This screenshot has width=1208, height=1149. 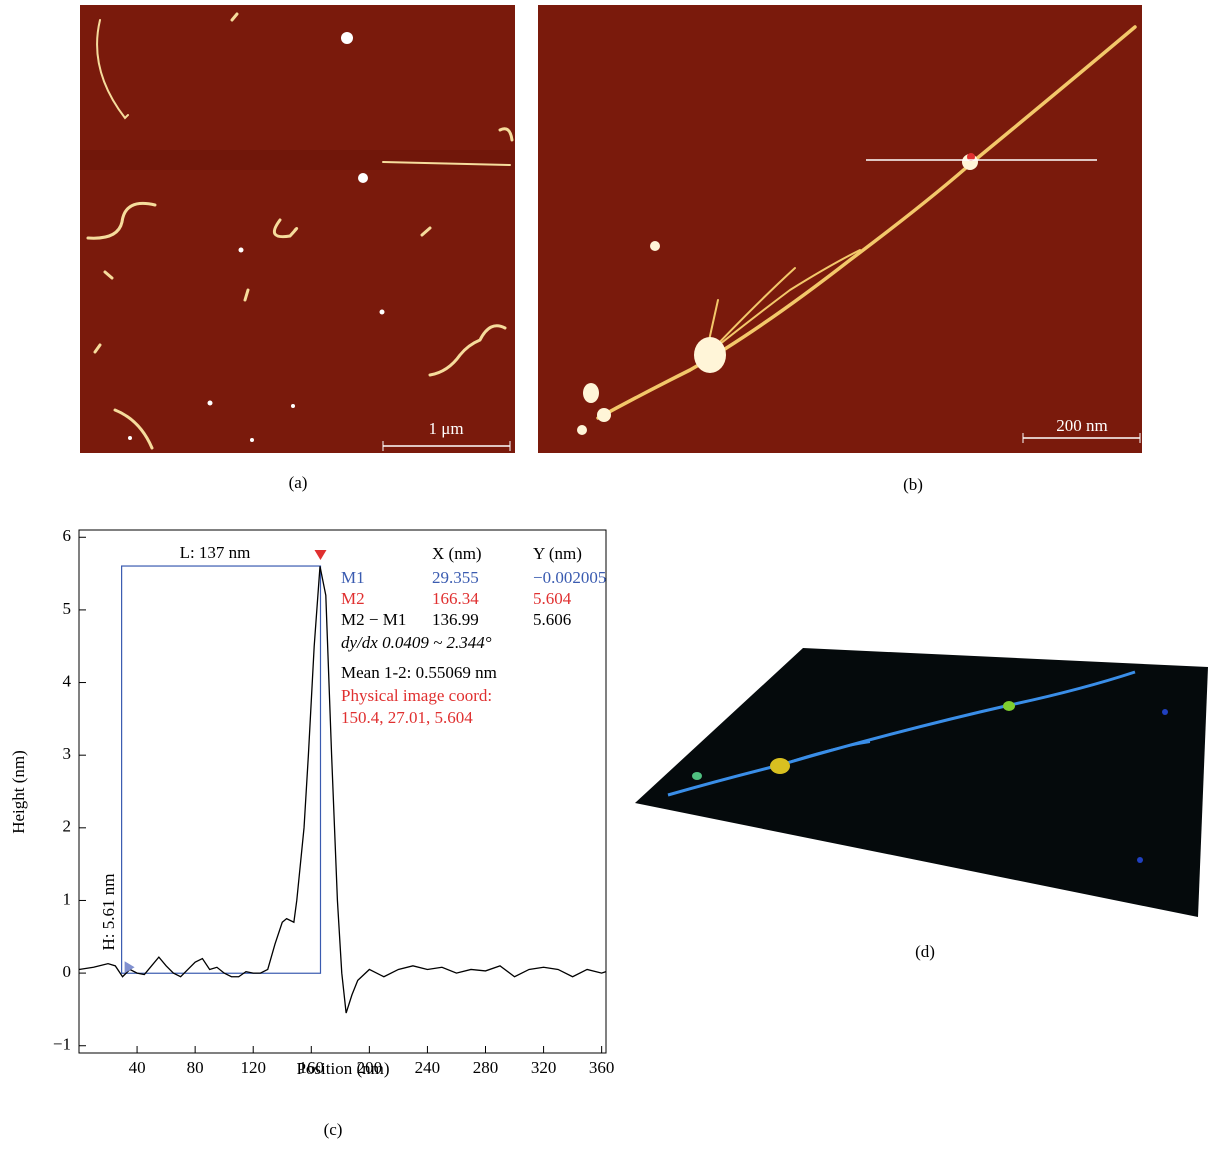 I want to click on marker-name: M1, so click(x=353, y=577).